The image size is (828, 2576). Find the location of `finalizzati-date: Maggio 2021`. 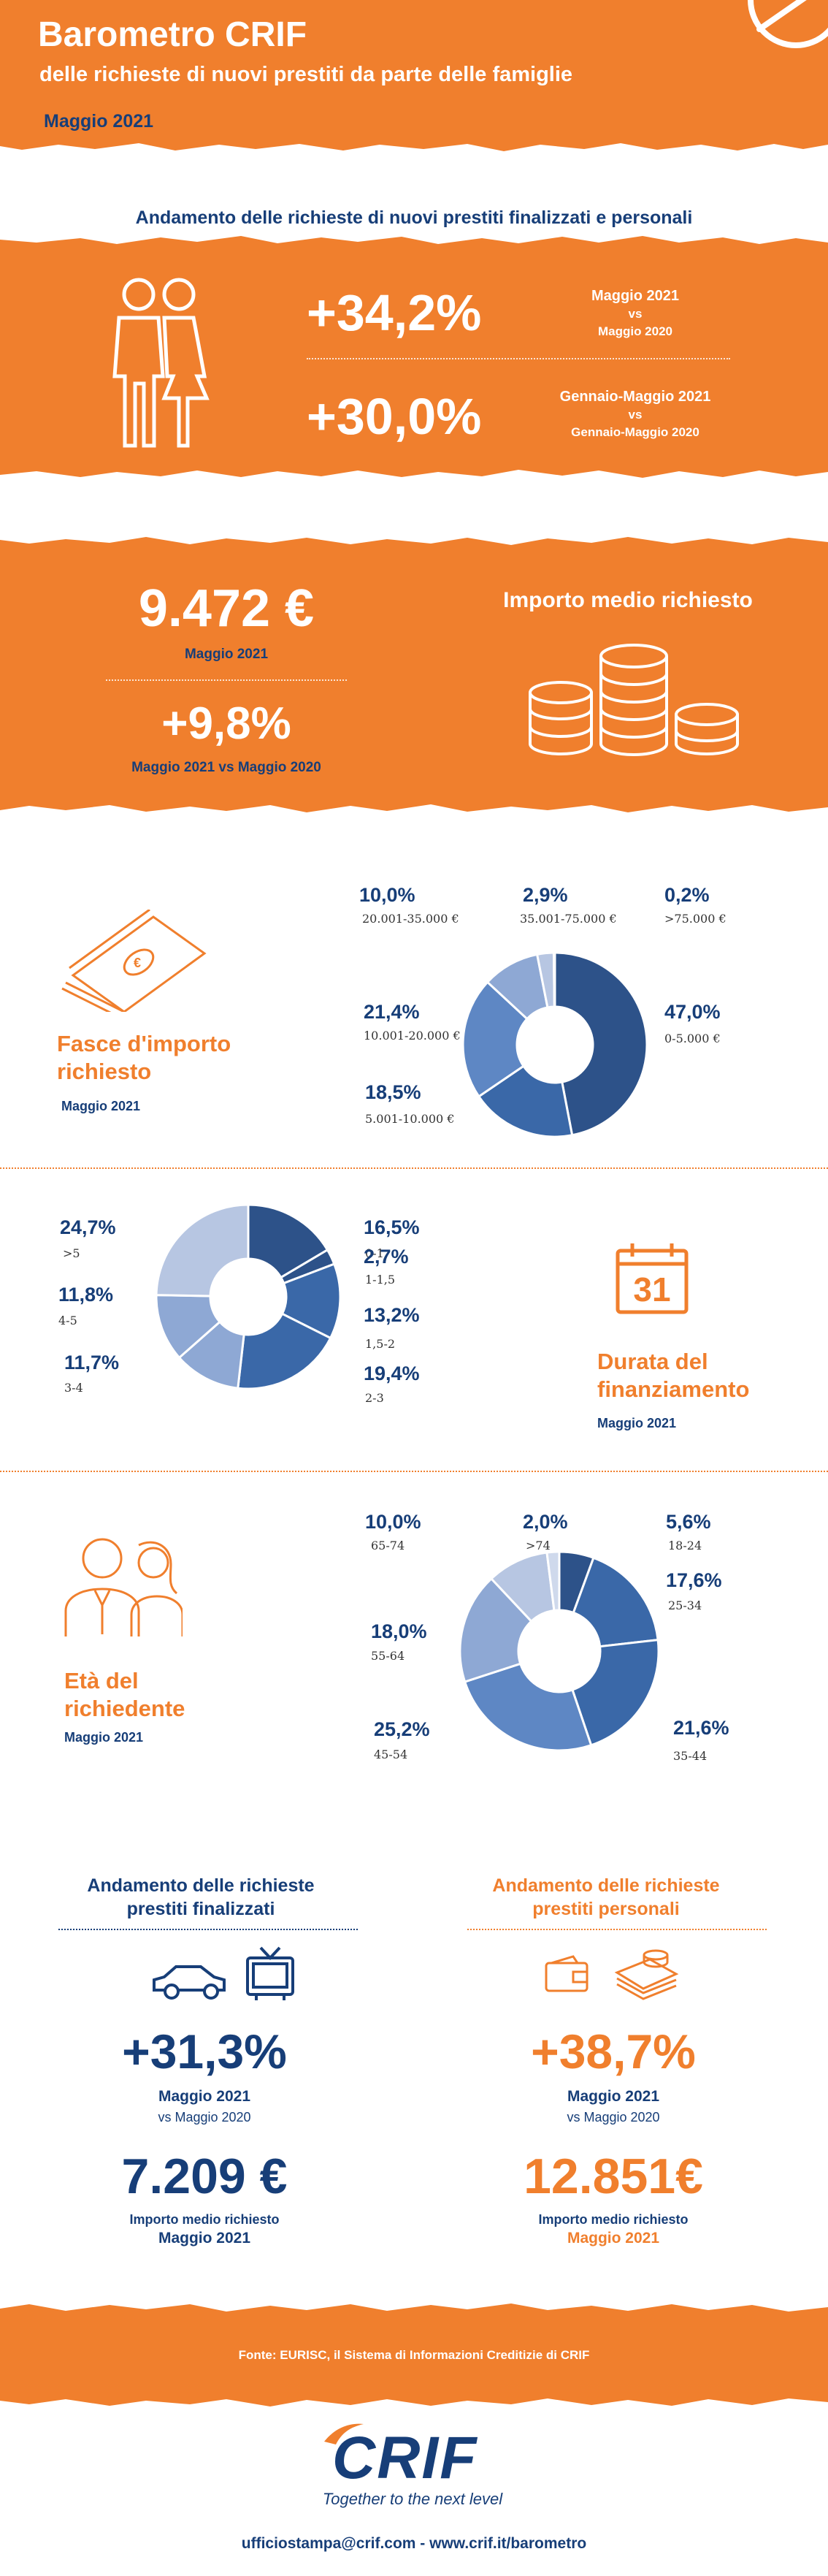

finalizzati-date: Maggio 2021 is located at coordinates (204, 2096).